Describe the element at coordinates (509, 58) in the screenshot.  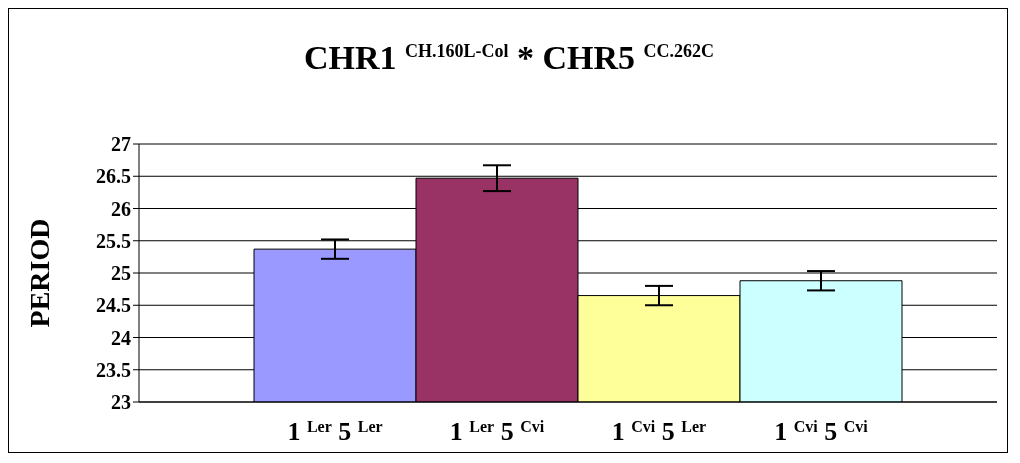
I see `chart-title: CHR1 $^{CH.160L-Col}$ * CHR5 $^{CC.262C}$` at that location.